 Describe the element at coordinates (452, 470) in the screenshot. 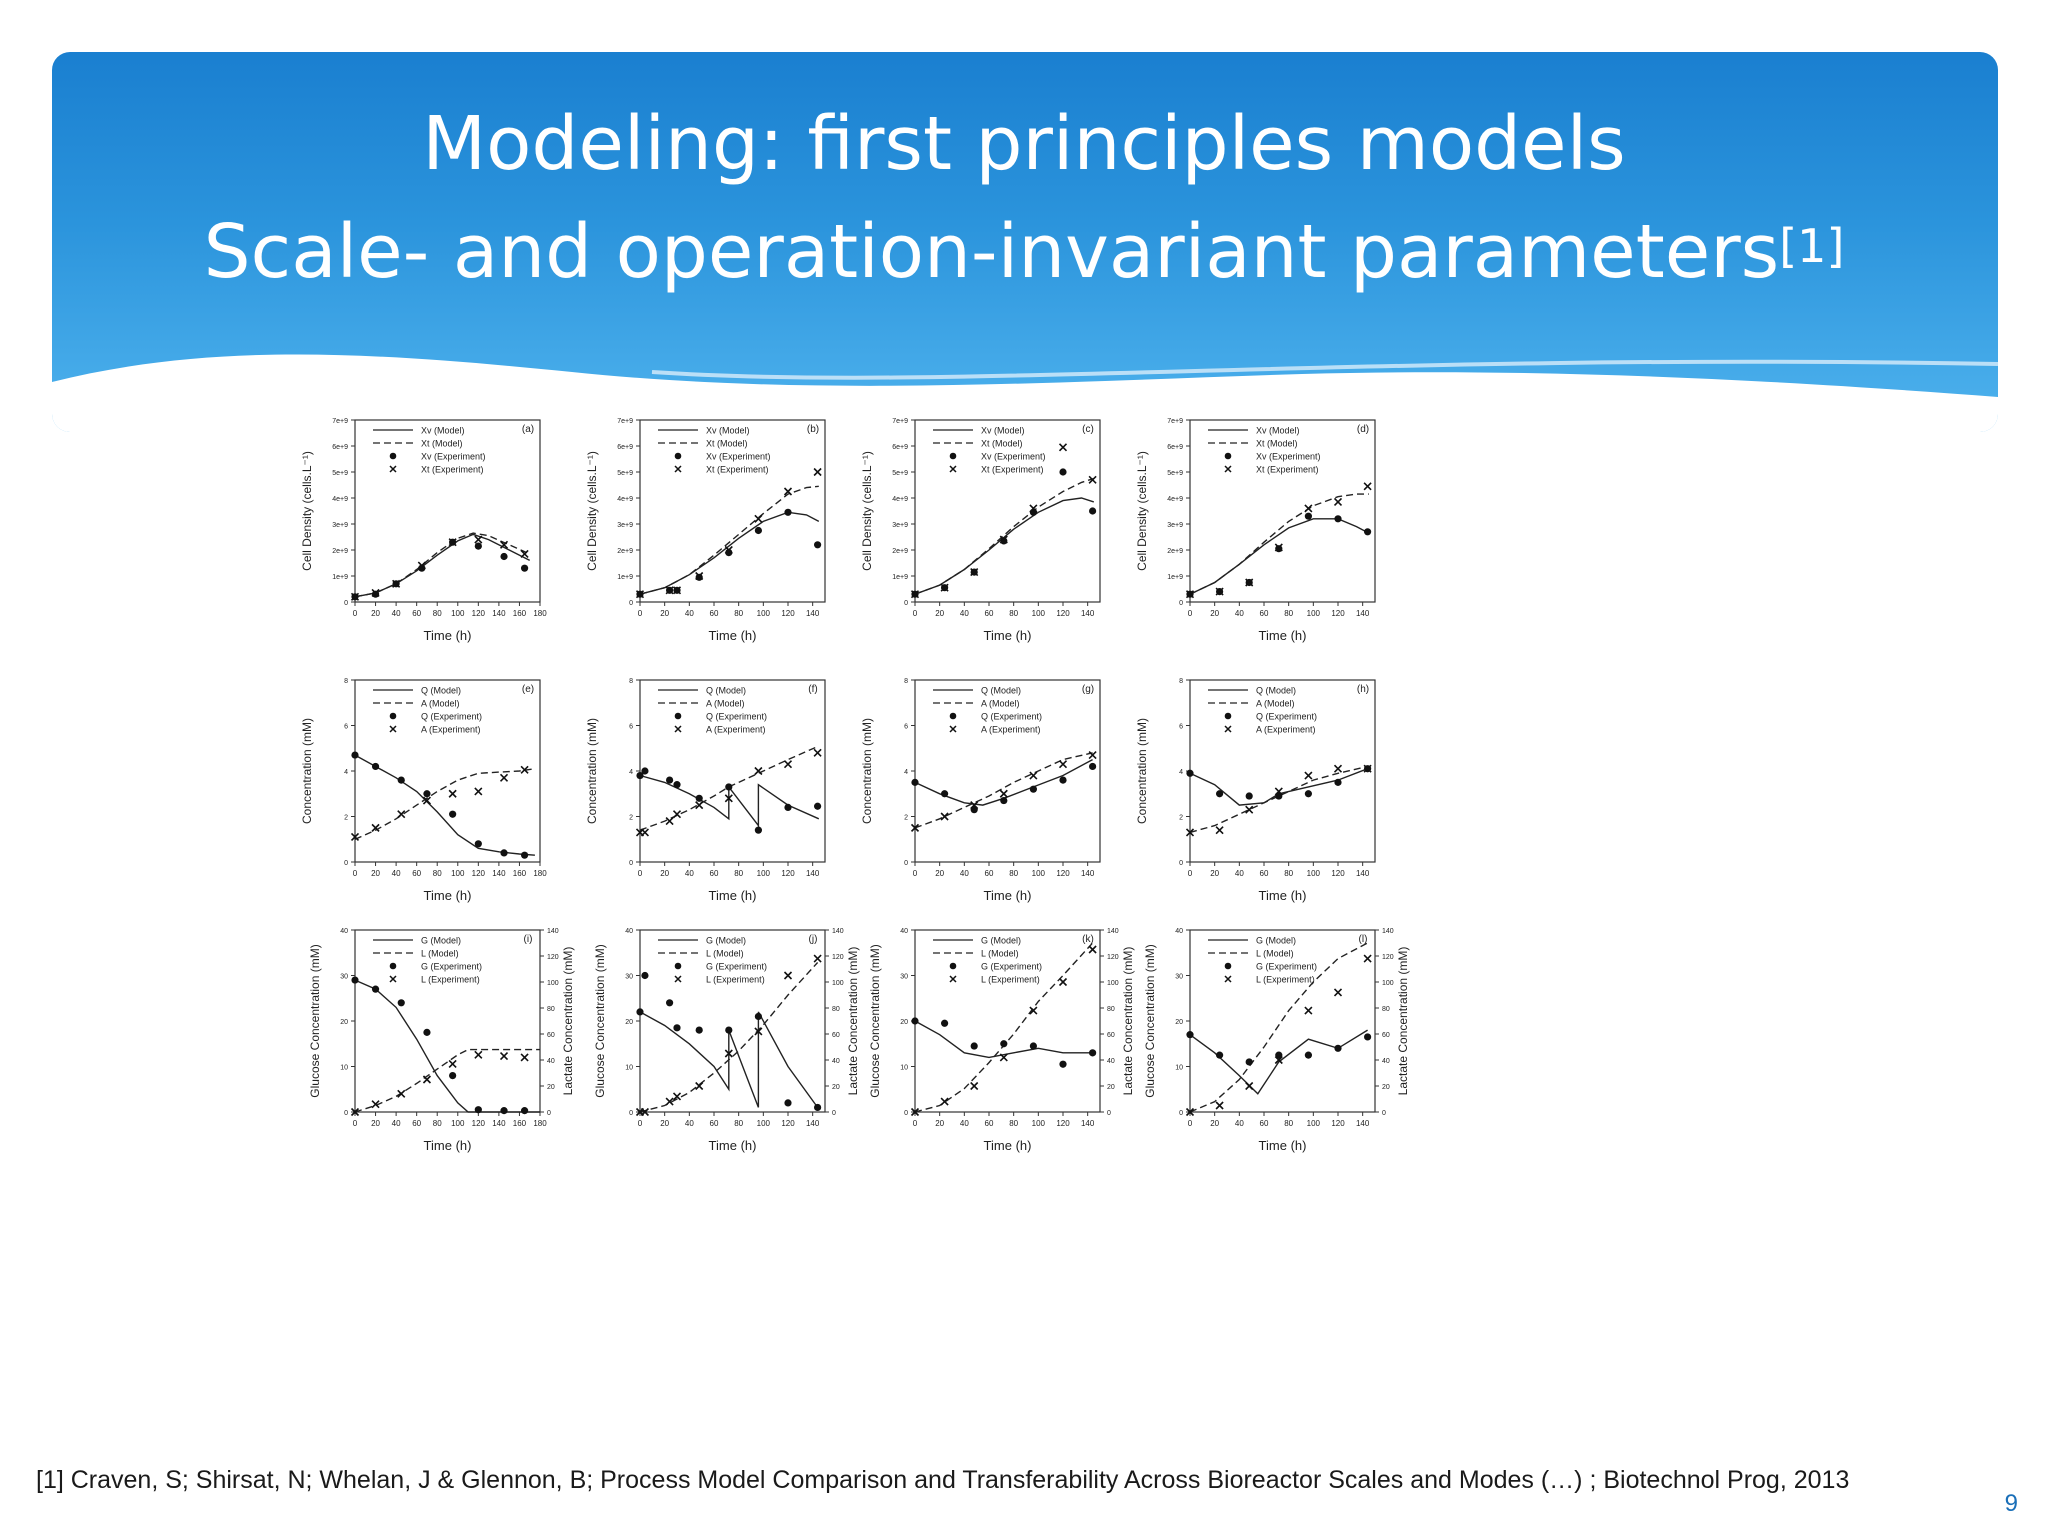

I see `legend-label: Xt (Experiment)` at that location.